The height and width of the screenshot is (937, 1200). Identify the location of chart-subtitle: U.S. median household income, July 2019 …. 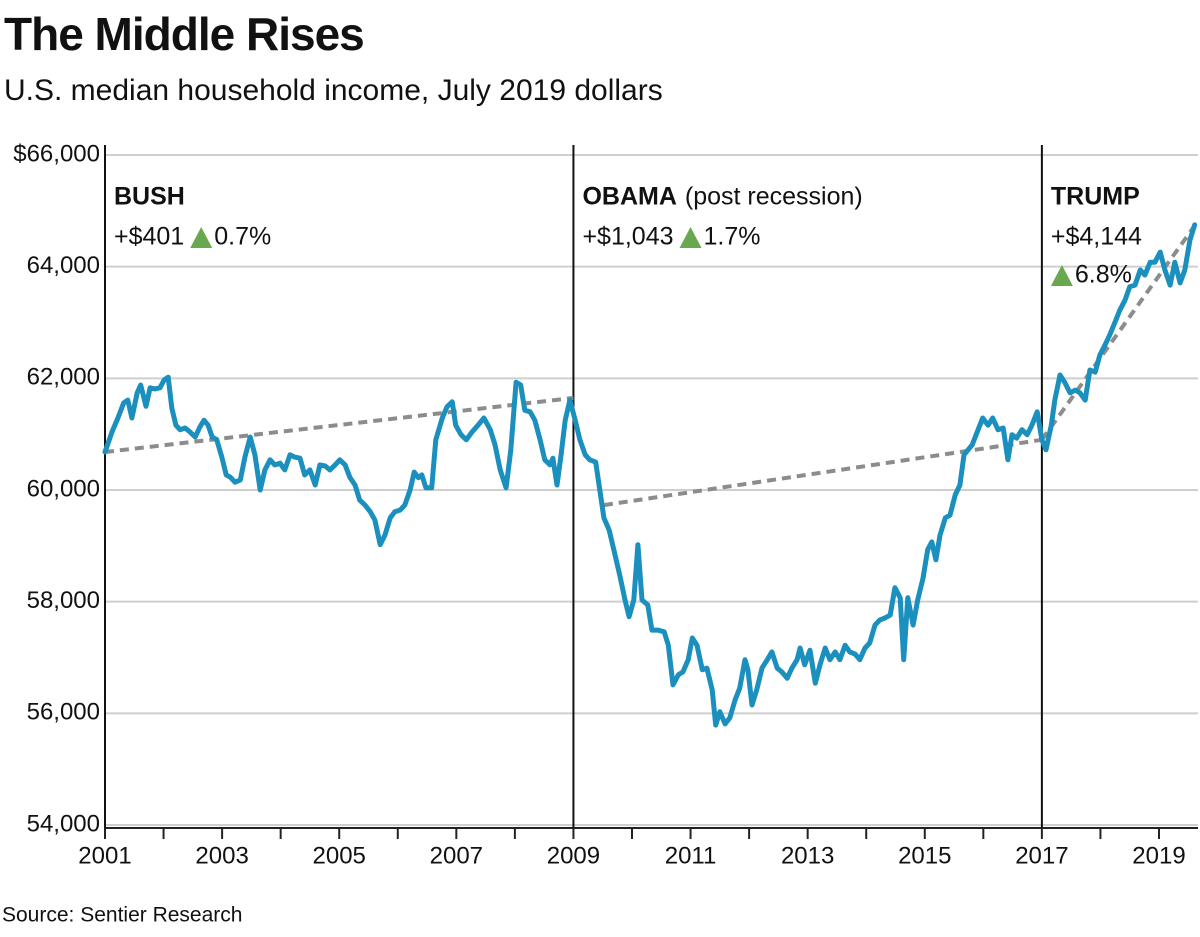
(333, 90).